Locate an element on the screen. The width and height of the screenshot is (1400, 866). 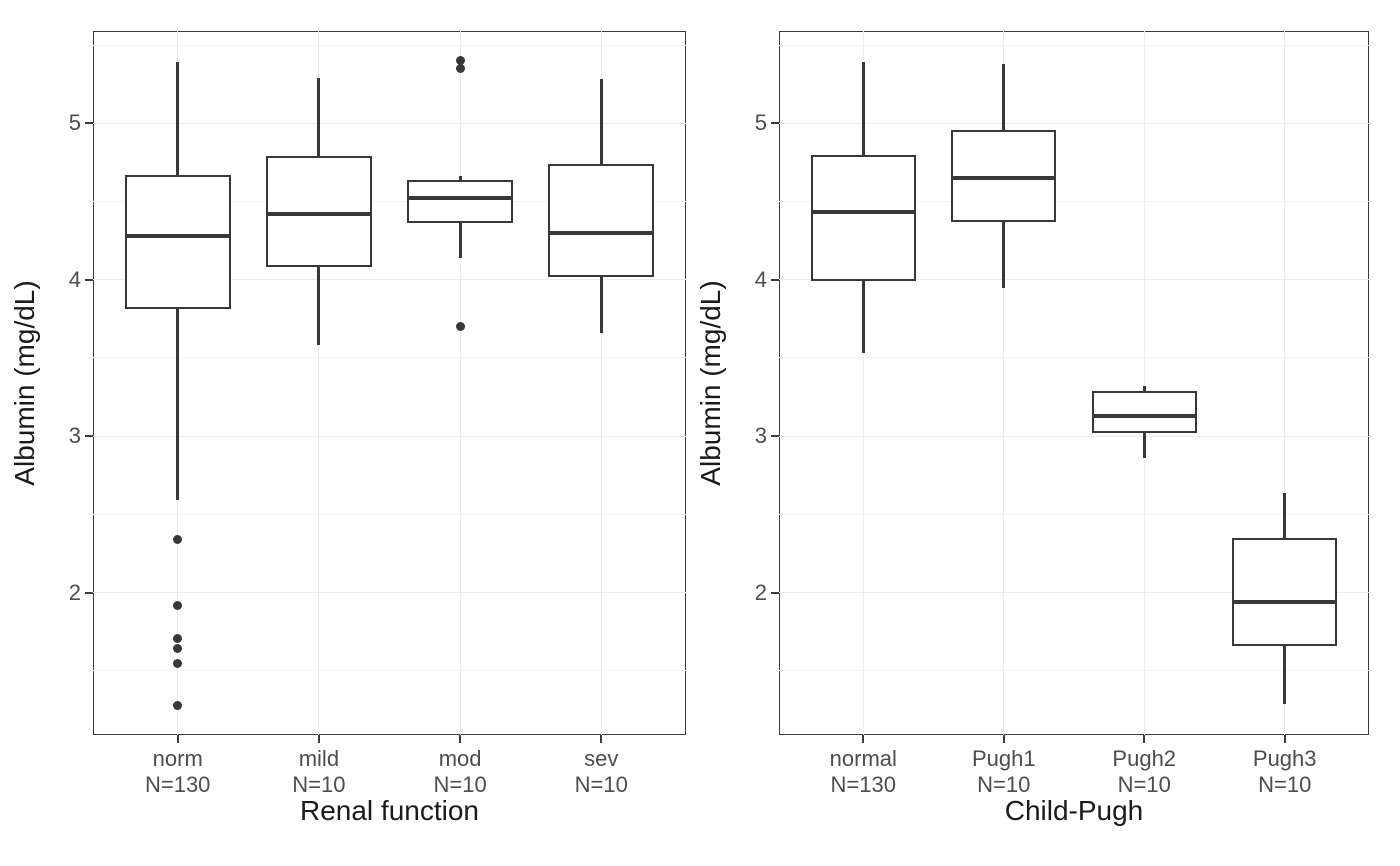
category-label: normal N=130 is located at coordinates (863, 771).